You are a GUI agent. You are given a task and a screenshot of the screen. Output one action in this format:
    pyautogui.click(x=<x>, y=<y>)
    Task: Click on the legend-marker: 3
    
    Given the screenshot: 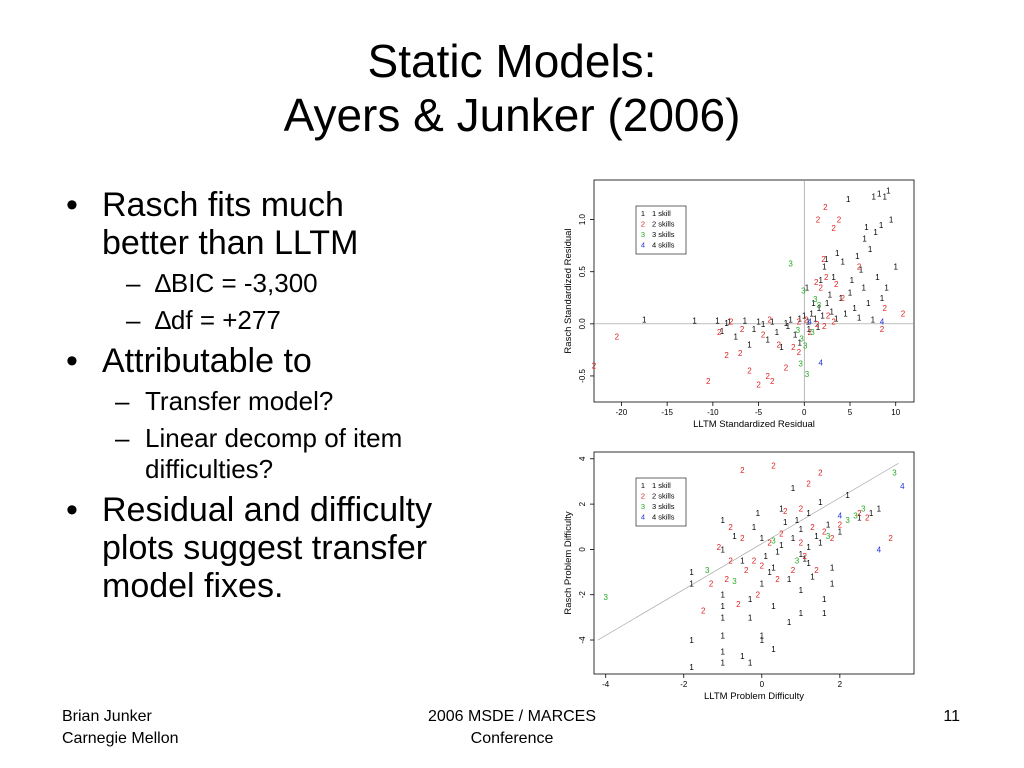 What is the action you would take?
    pyautogui.click(x=643, y=506)
    